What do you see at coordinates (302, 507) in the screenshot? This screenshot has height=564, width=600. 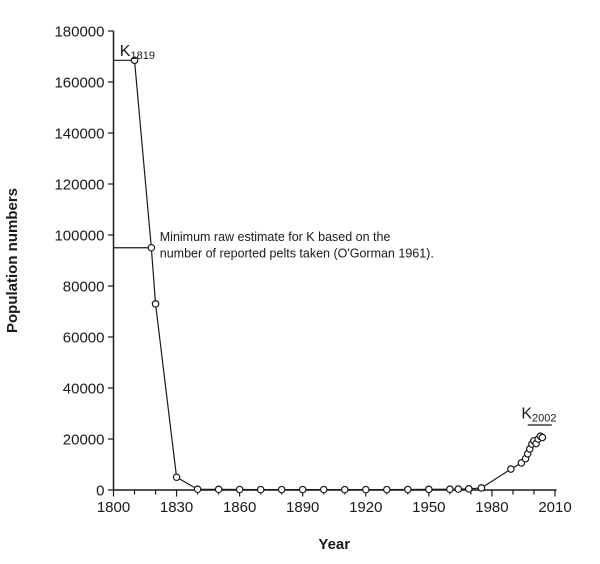 I see `x-axis-tick-label: 1890` at bounding box center [302, 507].